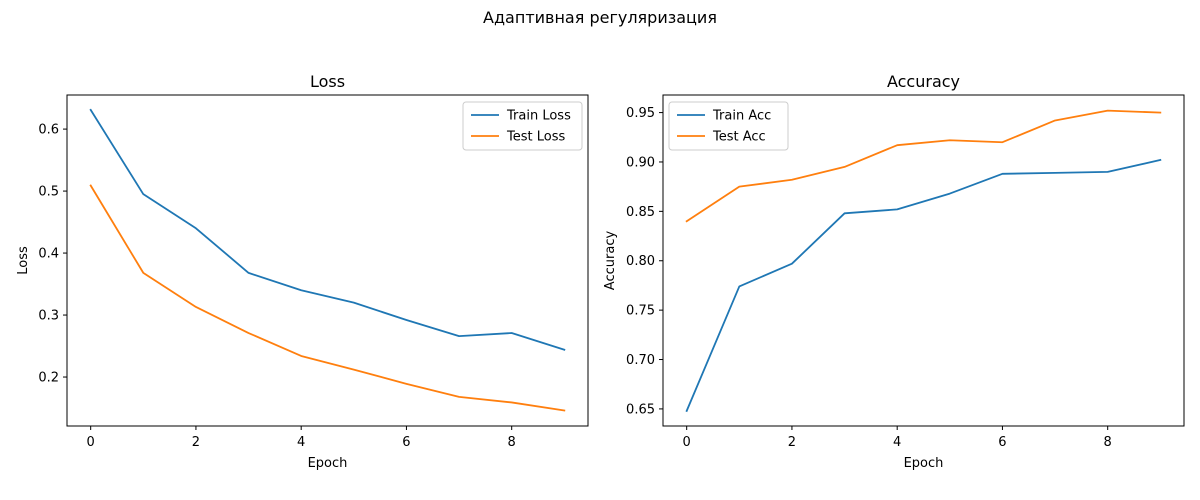 The height and width of the screenshot is (500, 1200). What do you see at coordinates (23, 260) in the screenshot?
I see `chart-0-y-axis-label: Loss` at bounding box center [23, 260].